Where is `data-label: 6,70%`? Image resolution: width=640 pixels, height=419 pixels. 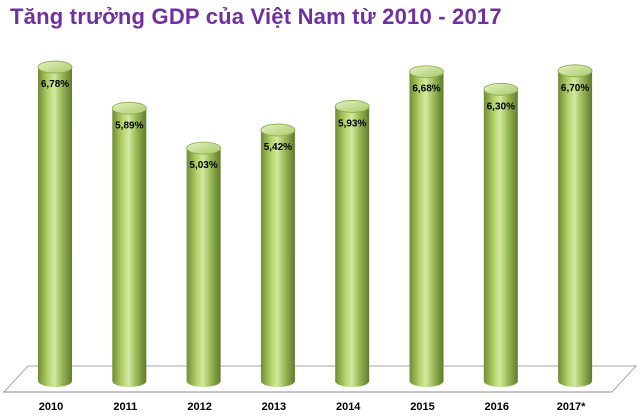 data-label: 6,70% is located at coordinates (575, 88).